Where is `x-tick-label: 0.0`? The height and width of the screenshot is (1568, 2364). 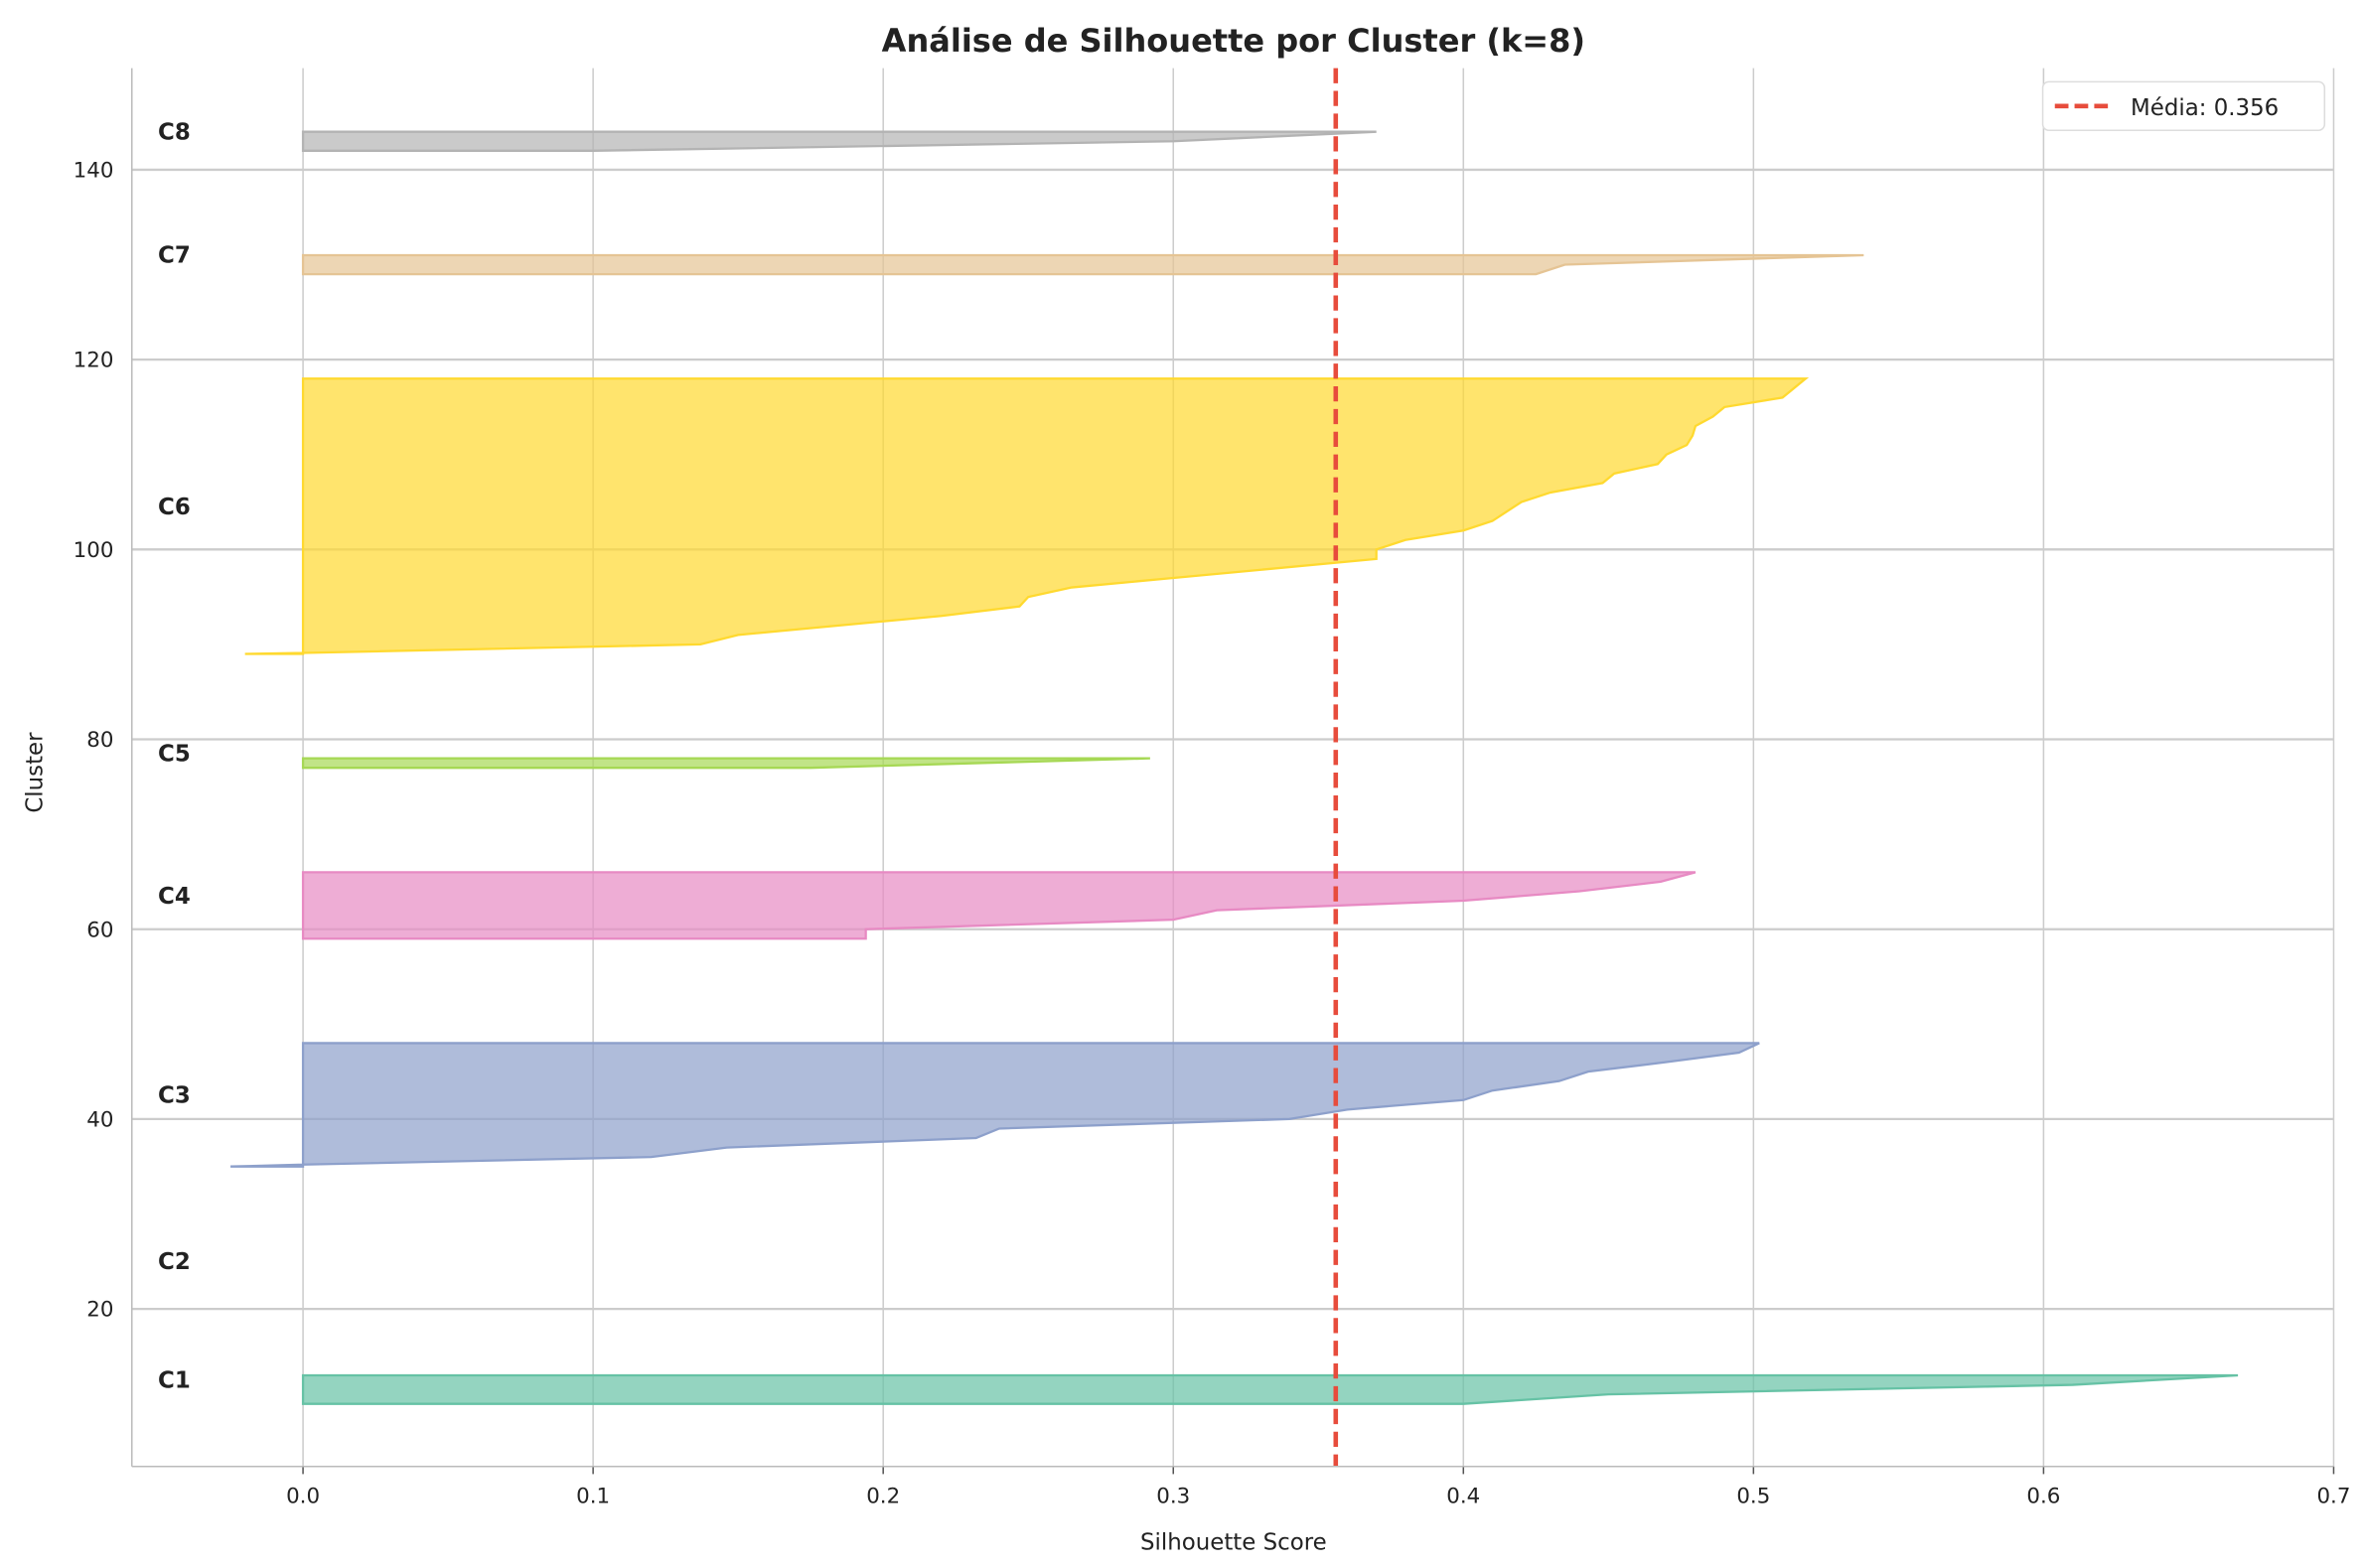
x-tick-label: 0.0 is located at coordinates (303, 1496).